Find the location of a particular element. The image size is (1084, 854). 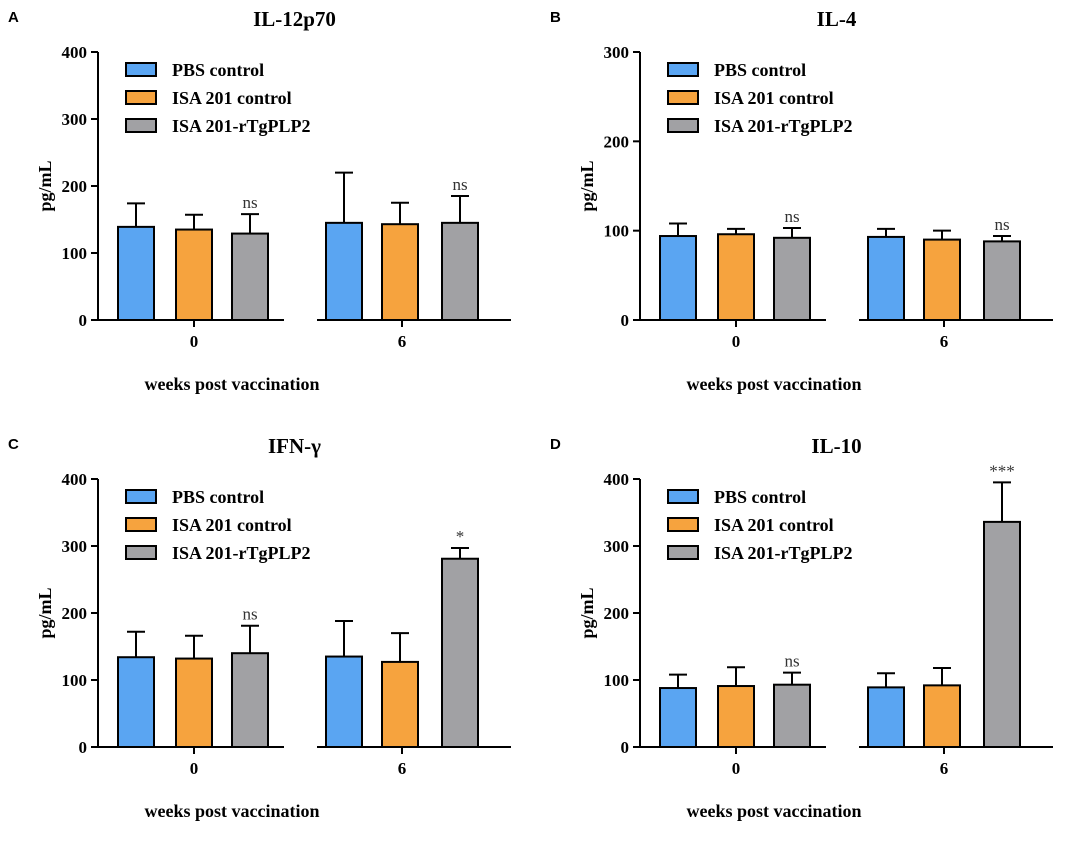

significance-label: * is located at coordinates (460, 536).